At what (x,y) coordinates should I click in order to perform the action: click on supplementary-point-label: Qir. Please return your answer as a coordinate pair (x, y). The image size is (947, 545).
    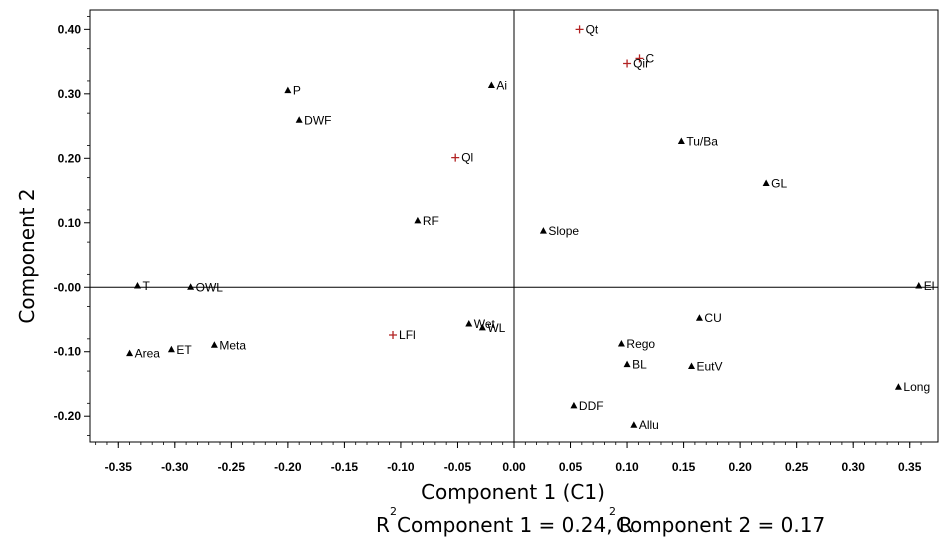
    Looking at the image, I should click on (641, 64).